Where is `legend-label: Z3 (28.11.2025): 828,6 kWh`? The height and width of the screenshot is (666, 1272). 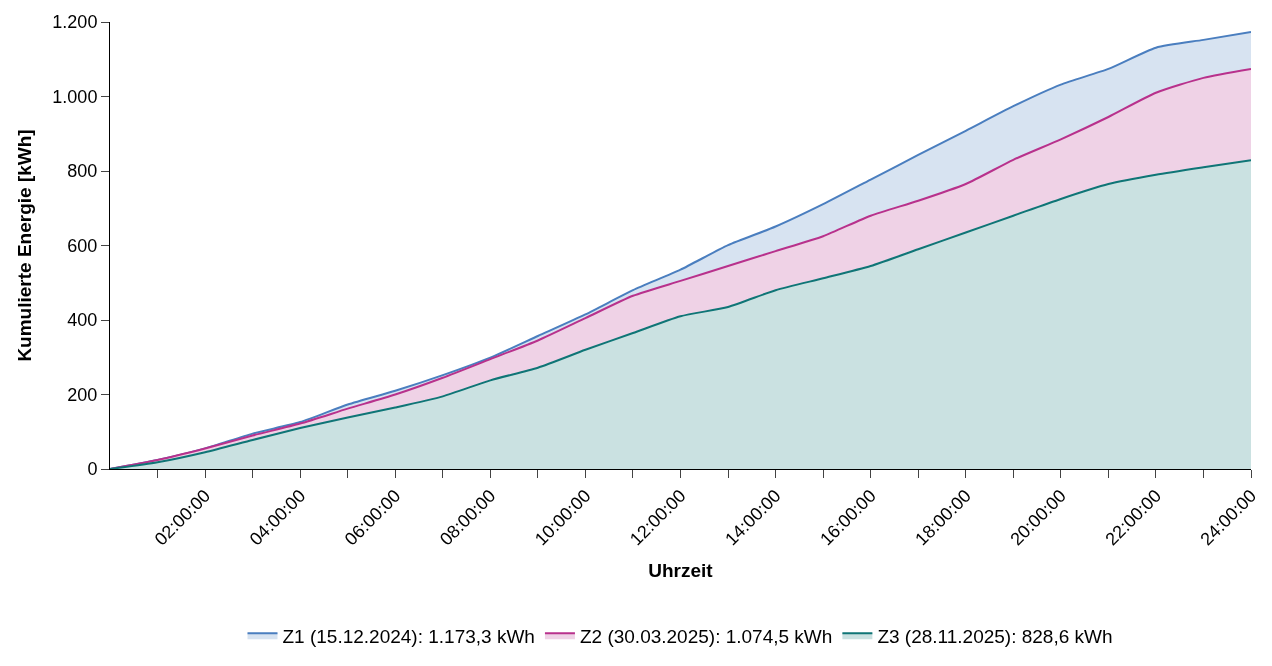 legend-label: Z3 (28.11.2025): 828,6 kWh is located at coordinates (995, 636).